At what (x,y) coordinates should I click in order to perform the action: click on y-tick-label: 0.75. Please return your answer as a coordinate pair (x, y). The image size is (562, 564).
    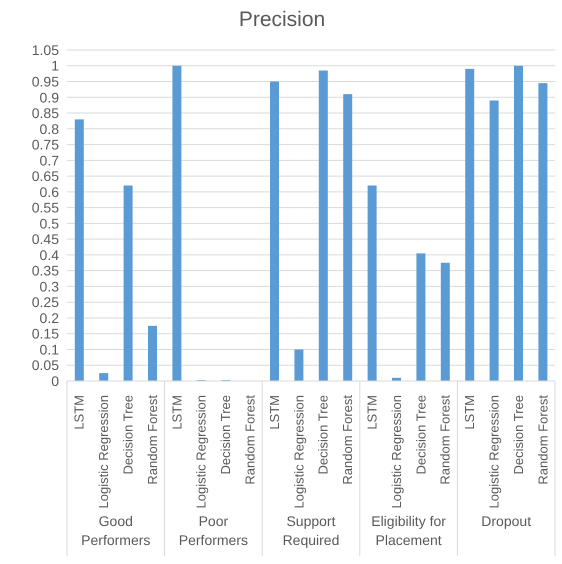
    Looking at the image, I should click on (46, 144).